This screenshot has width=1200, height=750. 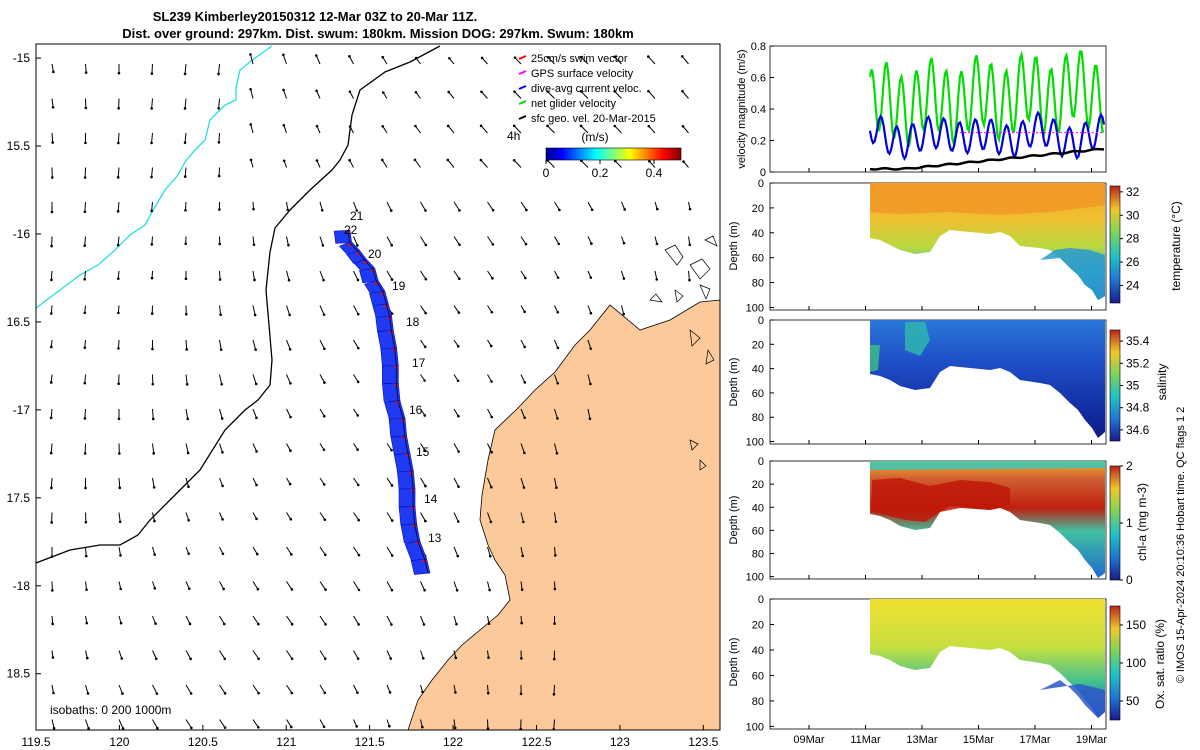 What do you see at coordinates (357, 216) in the screenshot?
I see `track-day-label: 21` at bounding box center [357, 216].